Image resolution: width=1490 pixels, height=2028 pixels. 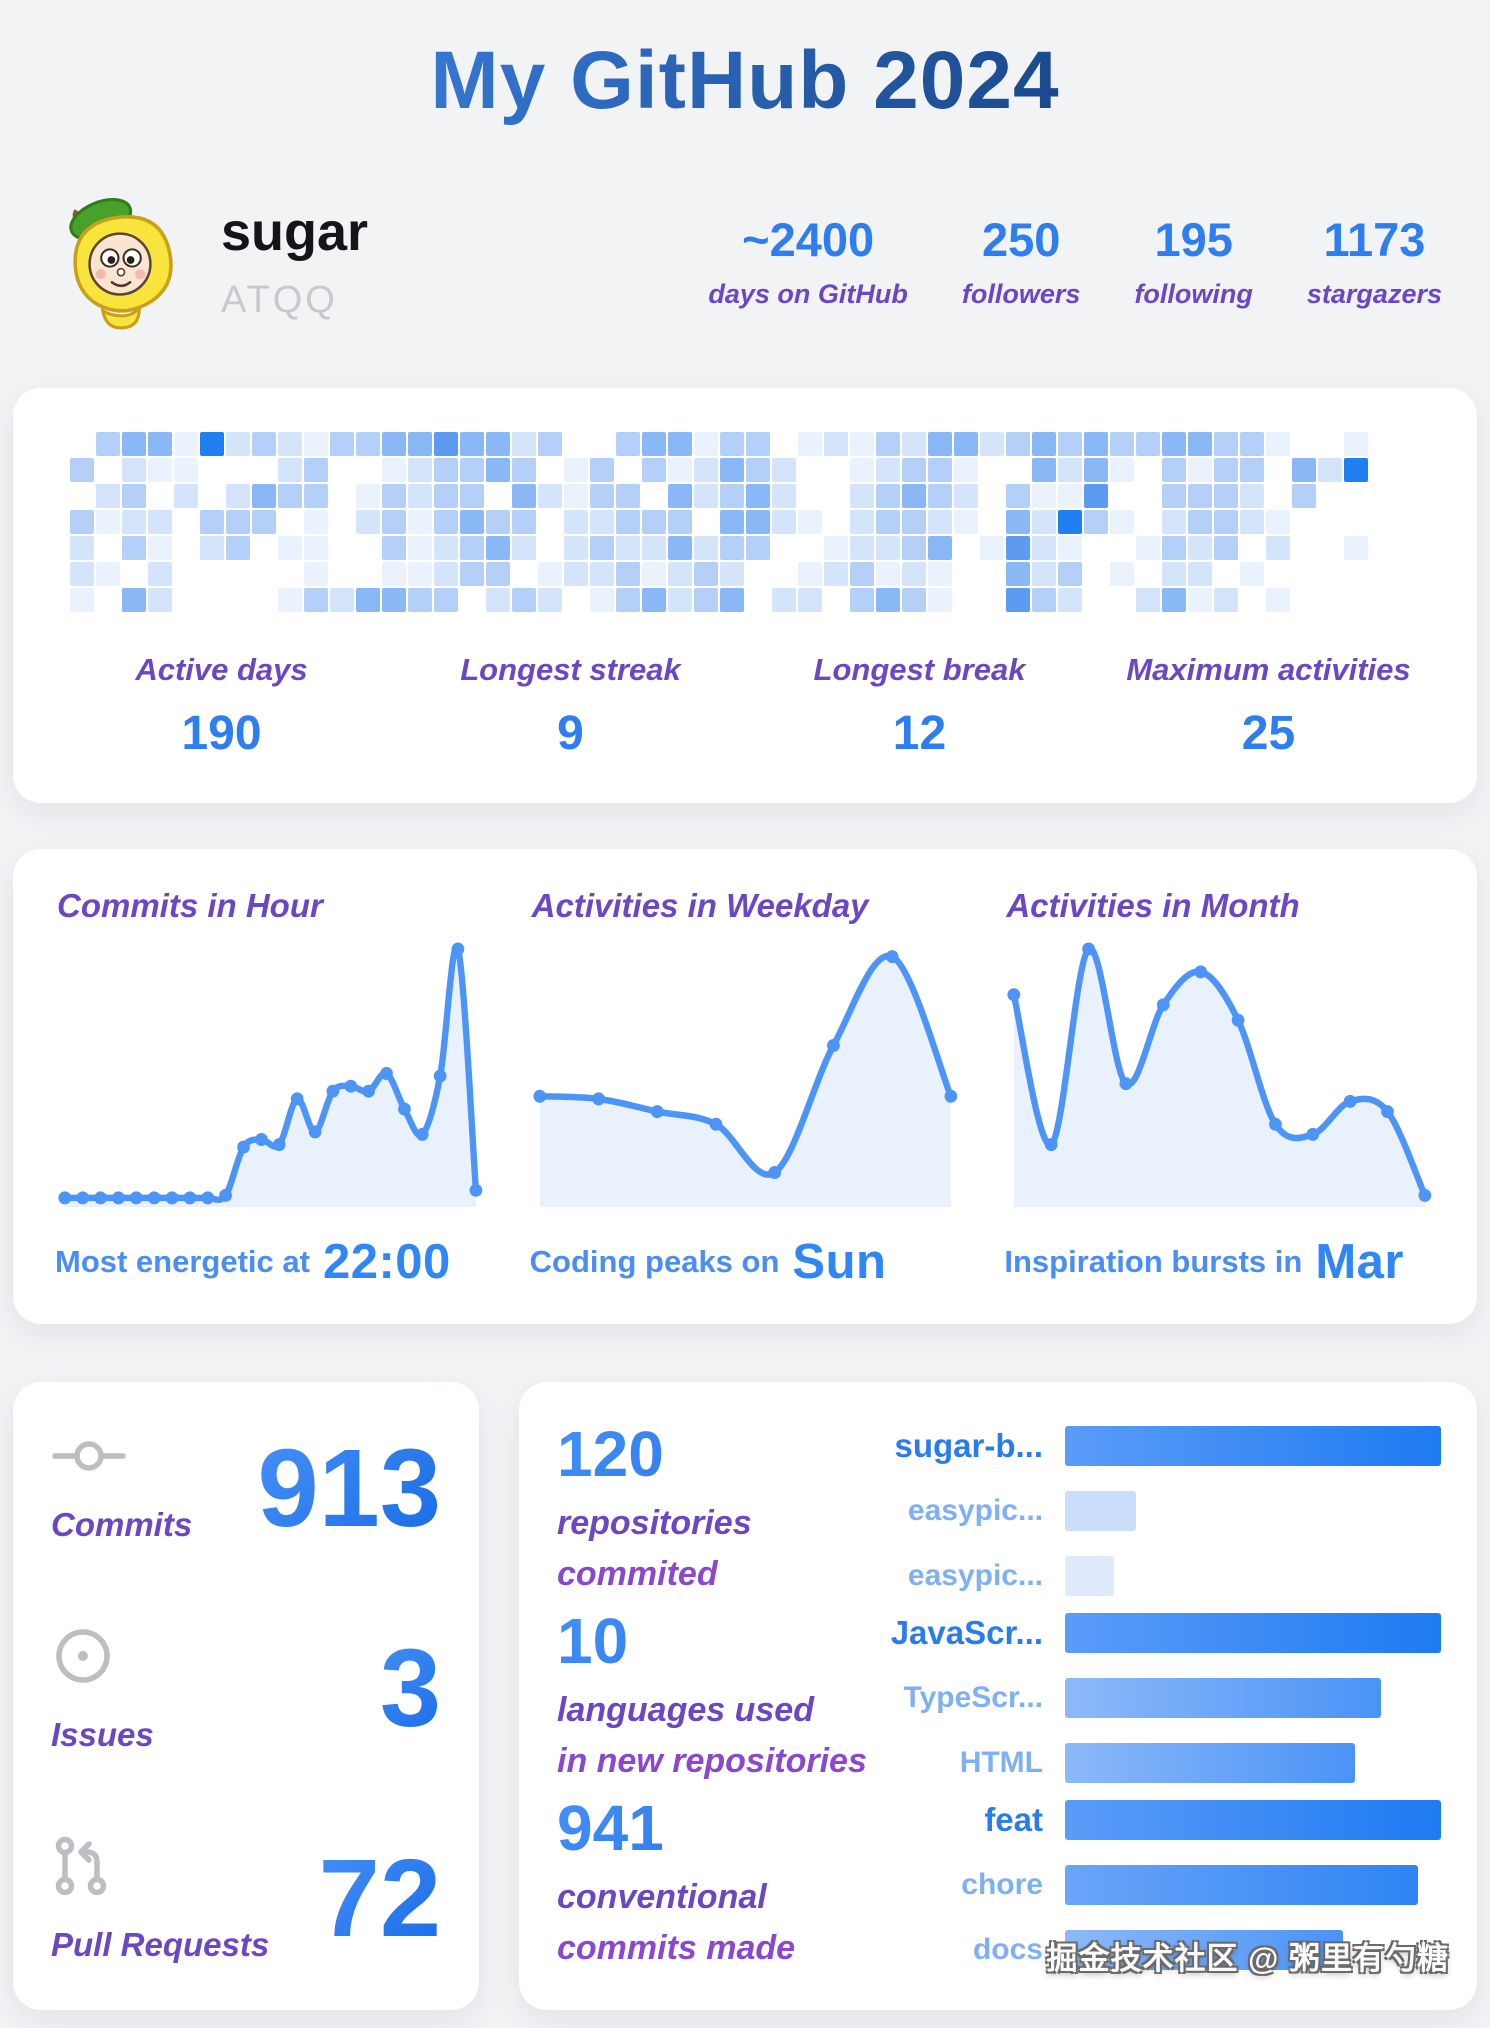 I want to click on chart-caption: Inspiration bursts in Mar, so click(x=1219, y=1262).